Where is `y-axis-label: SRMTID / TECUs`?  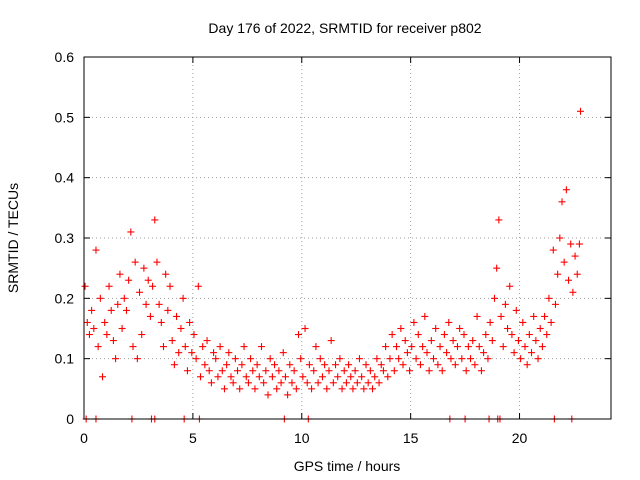
y-axis-label: SRMTID / TECUs is located at coordinates (13, 238).